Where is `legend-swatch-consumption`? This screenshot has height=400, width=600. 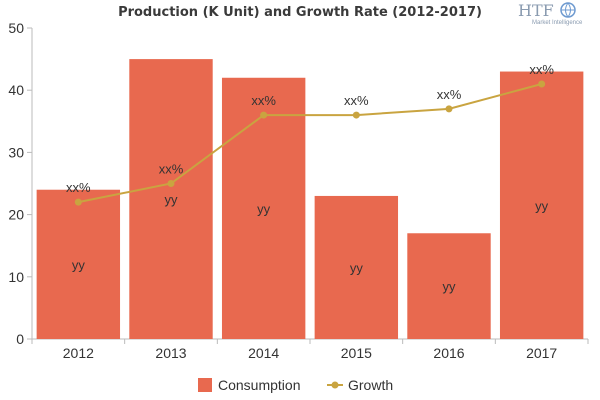 legend-swatch-consumption is located at coordinates (205, 385).